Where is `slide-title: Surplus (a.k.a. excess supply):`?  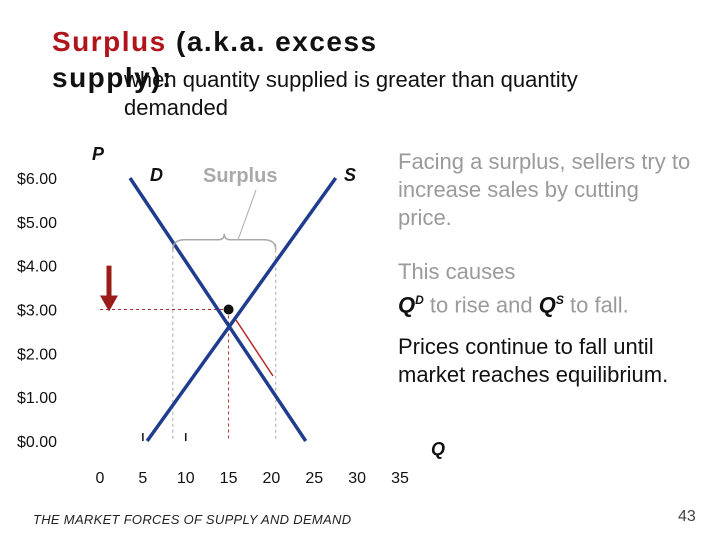
slide-title: Surplus (a.k.a. excess supply): is located at coordinates (262, 60).